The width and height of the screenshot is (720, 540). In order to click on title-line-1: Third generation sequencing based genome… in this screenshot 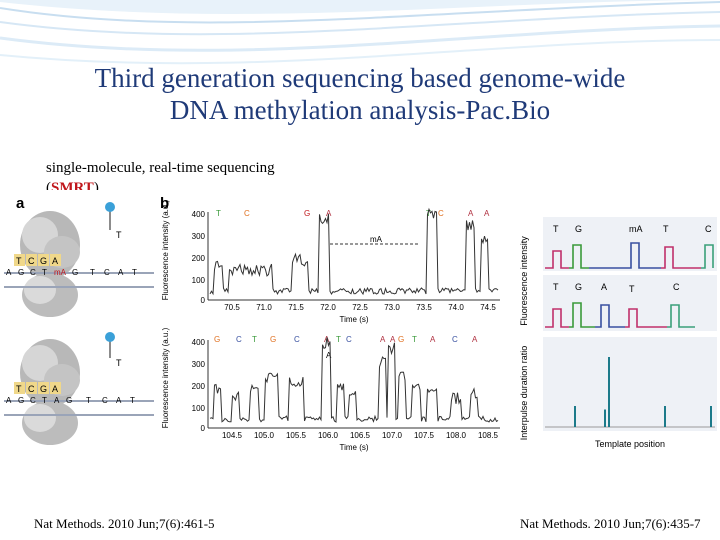, I will do `click(360, 78)`.